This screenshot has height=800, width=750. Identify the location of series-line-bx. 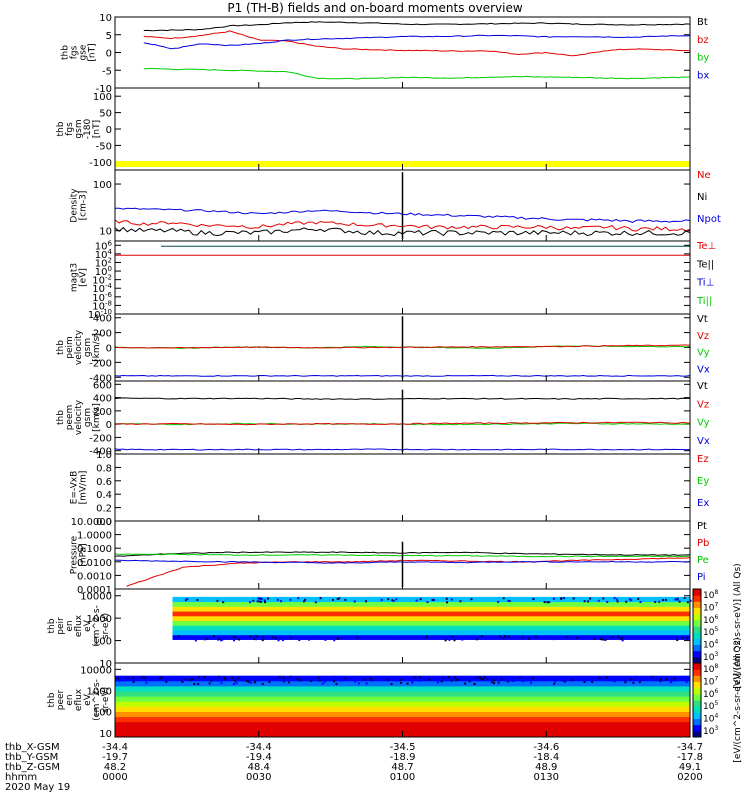
(417, 42).